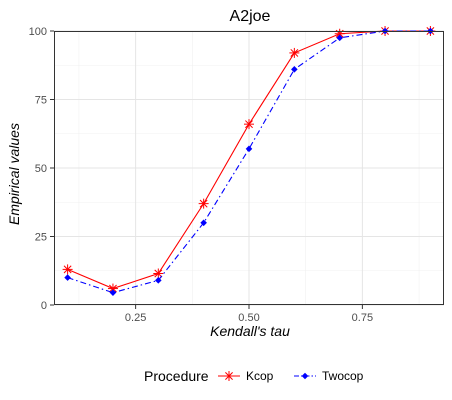 This screenshot has height=400, width=452. What do you see at coordinates (250, 331) in the screenshot?
I see `x-axis-title: Kendall's tau` at bounding box center [250, 331].